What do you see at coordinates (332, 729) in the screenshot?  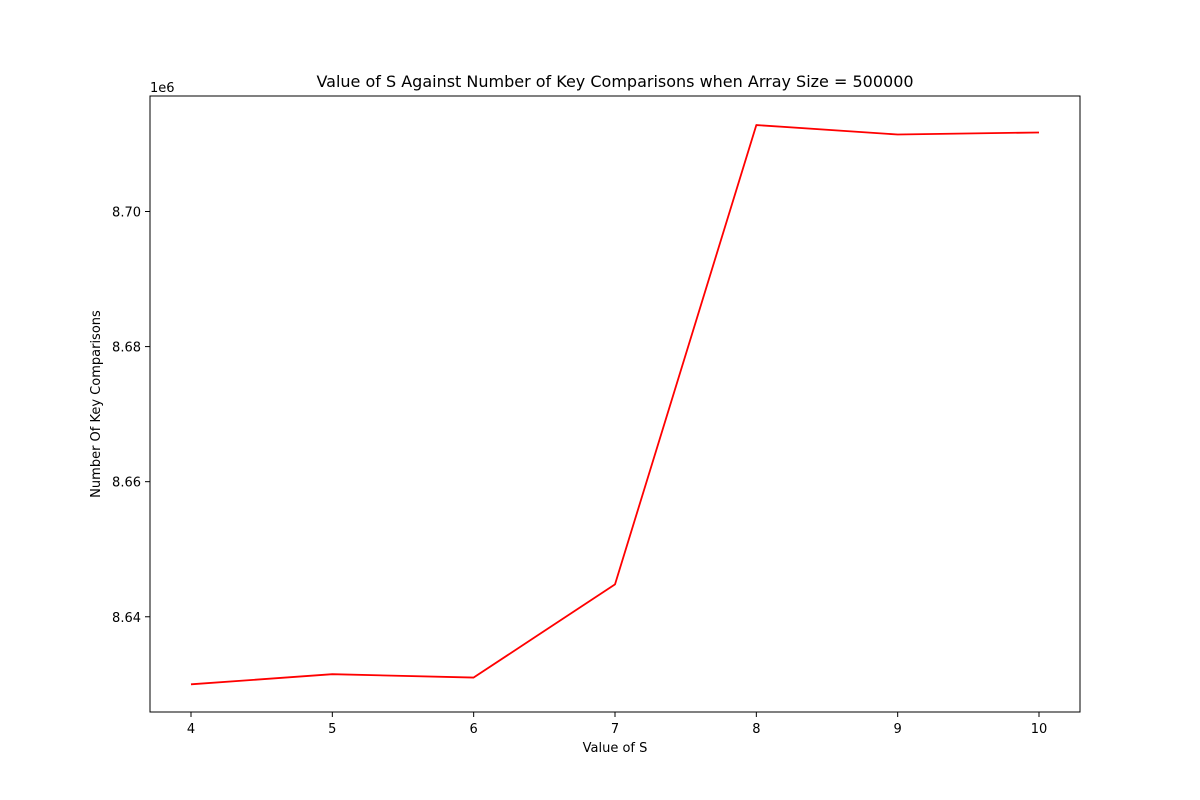 I see `x-tick-label: 5` at bounding box center [332, 729].